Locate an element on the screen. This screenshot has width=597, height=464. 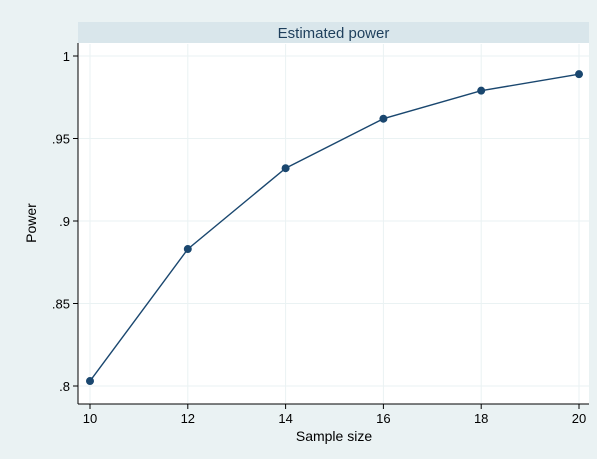
y-tick-label: .8 is located at coordinates (64, 386).